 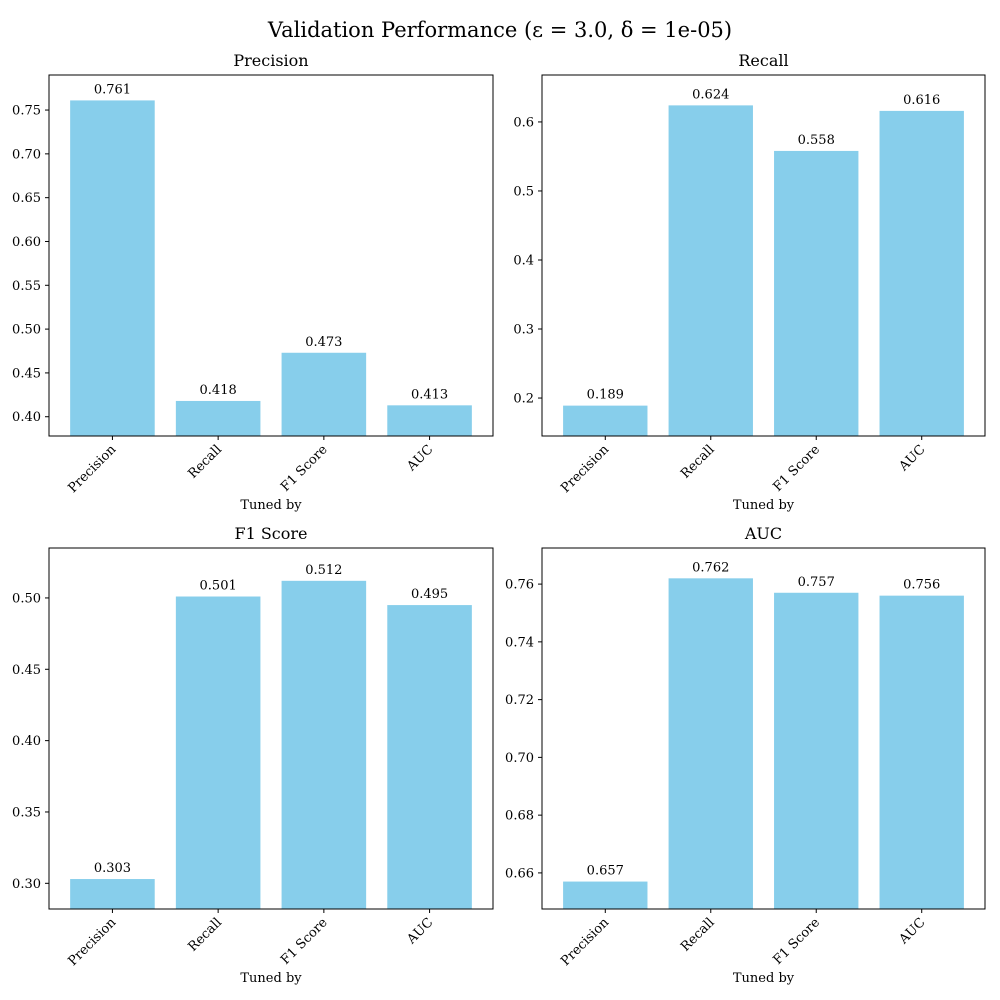 I want to click on data-label: 0.473, so click(x=323, y=342).